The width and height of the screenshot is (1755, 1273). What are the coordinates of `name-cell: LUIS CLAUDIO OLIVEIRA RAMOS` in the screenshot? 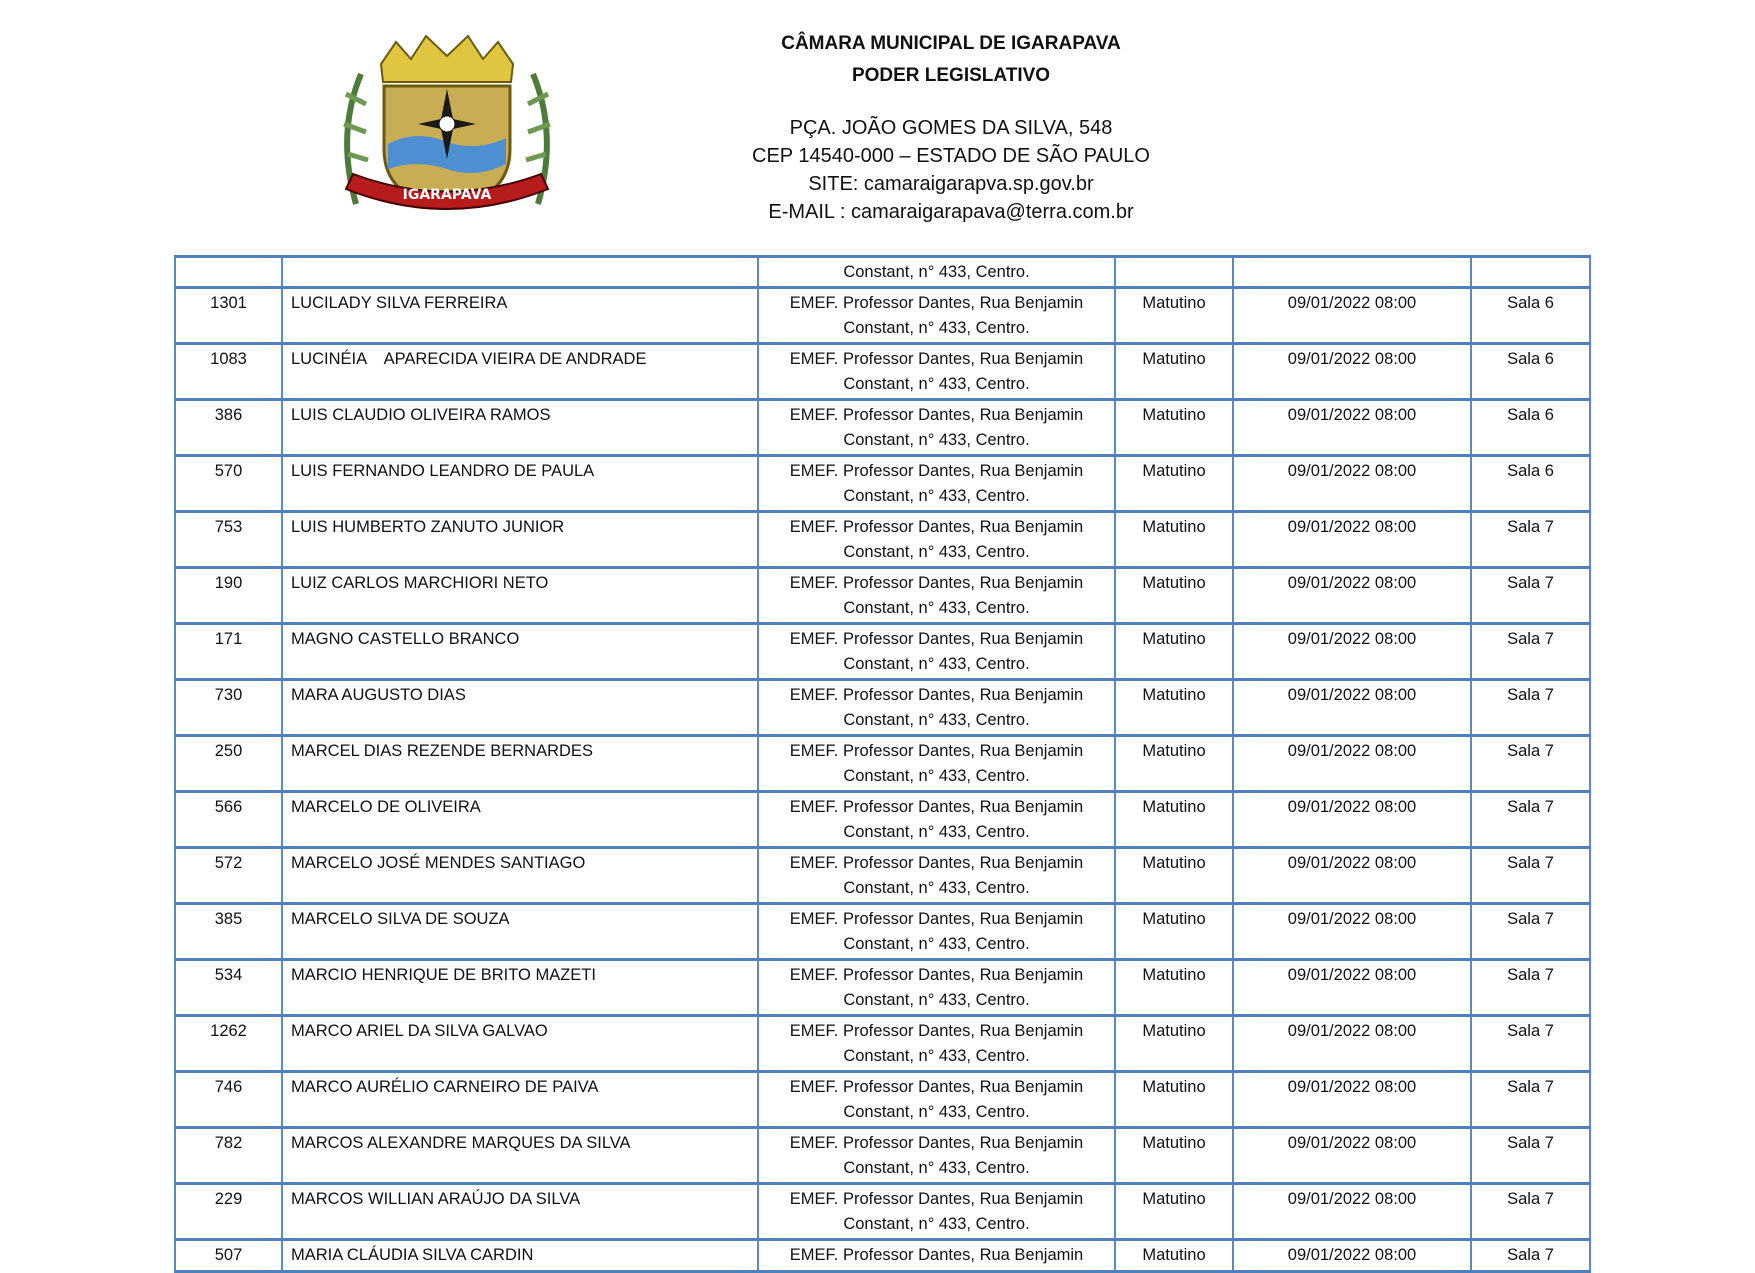 It's located at (520, 427).